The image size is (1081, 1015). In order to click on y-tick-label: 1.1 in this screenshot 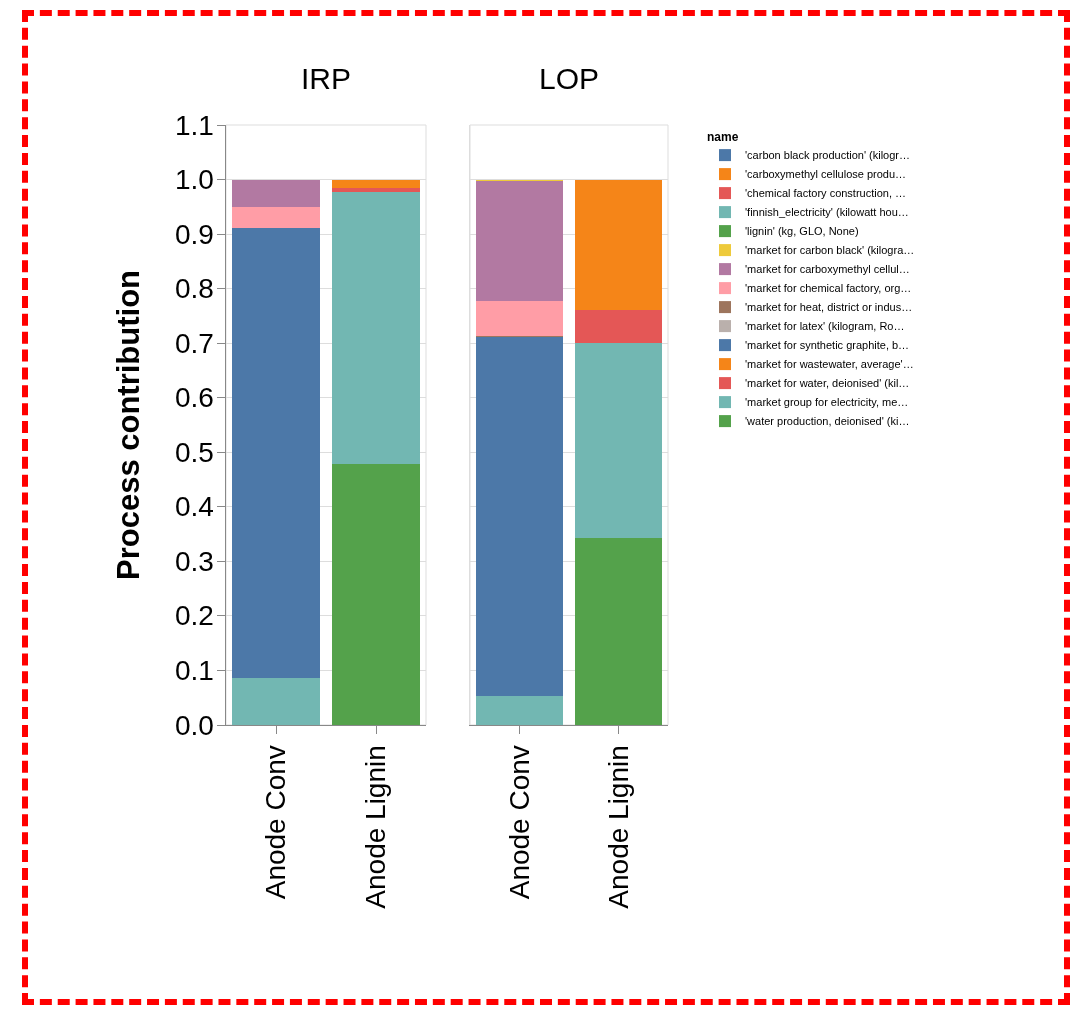, I will do `click(194, 125)`.